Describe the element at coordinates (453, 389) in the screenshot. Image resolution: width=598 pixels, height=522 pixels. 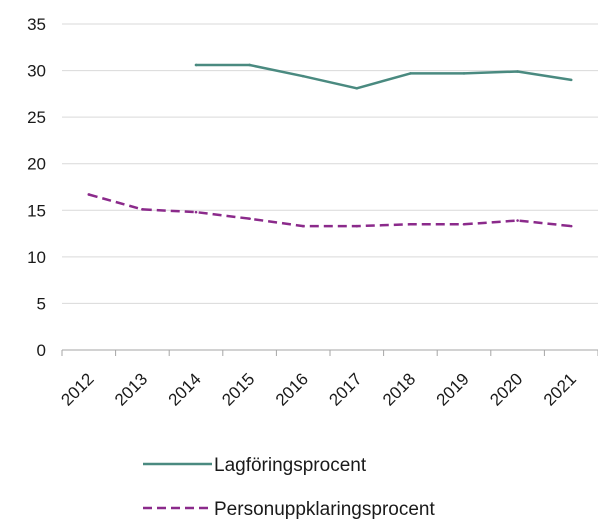
I see `x-tick-label: 2019` at that location.